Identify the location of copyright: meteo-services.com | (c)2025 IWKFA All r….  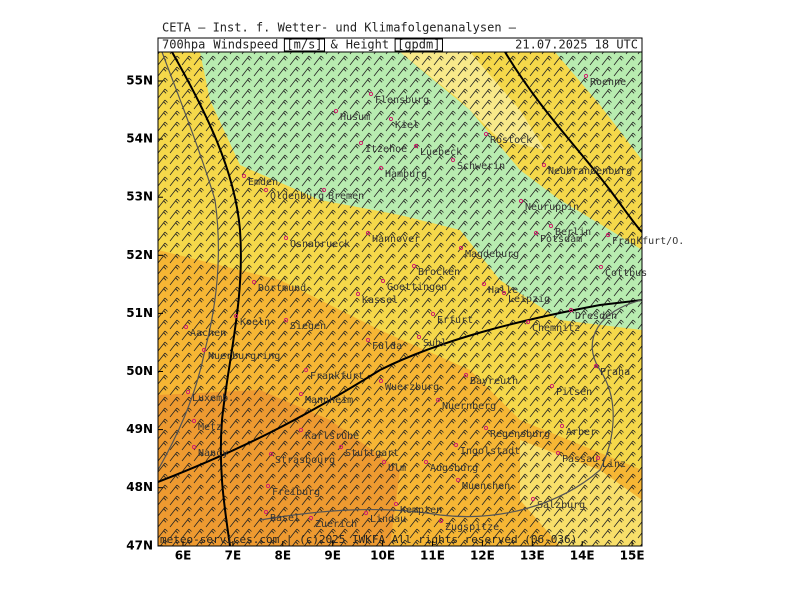
(368, 539).